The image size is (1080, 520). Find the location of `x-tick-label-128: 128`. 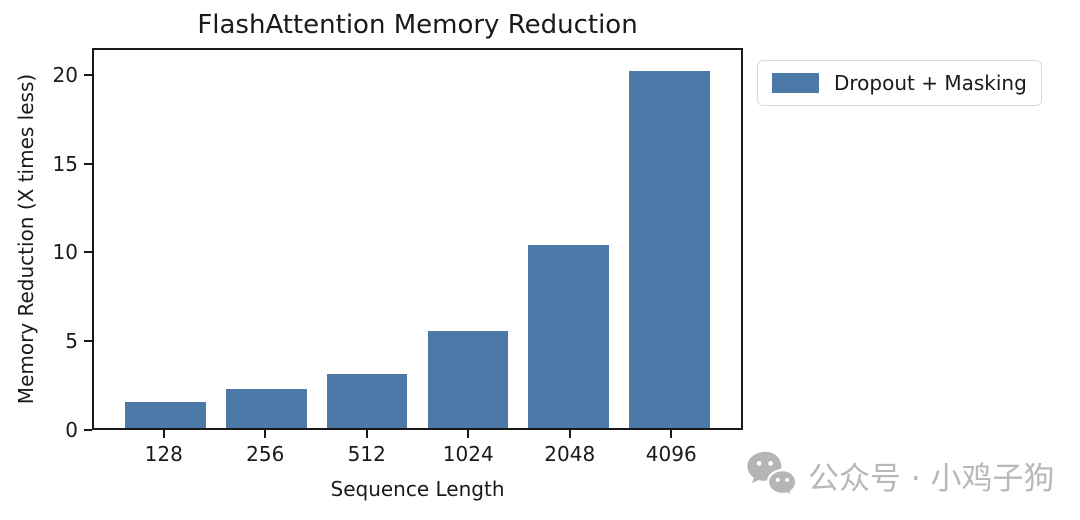

x-tick-label-128: 128 is located at coordinates (163, 454).